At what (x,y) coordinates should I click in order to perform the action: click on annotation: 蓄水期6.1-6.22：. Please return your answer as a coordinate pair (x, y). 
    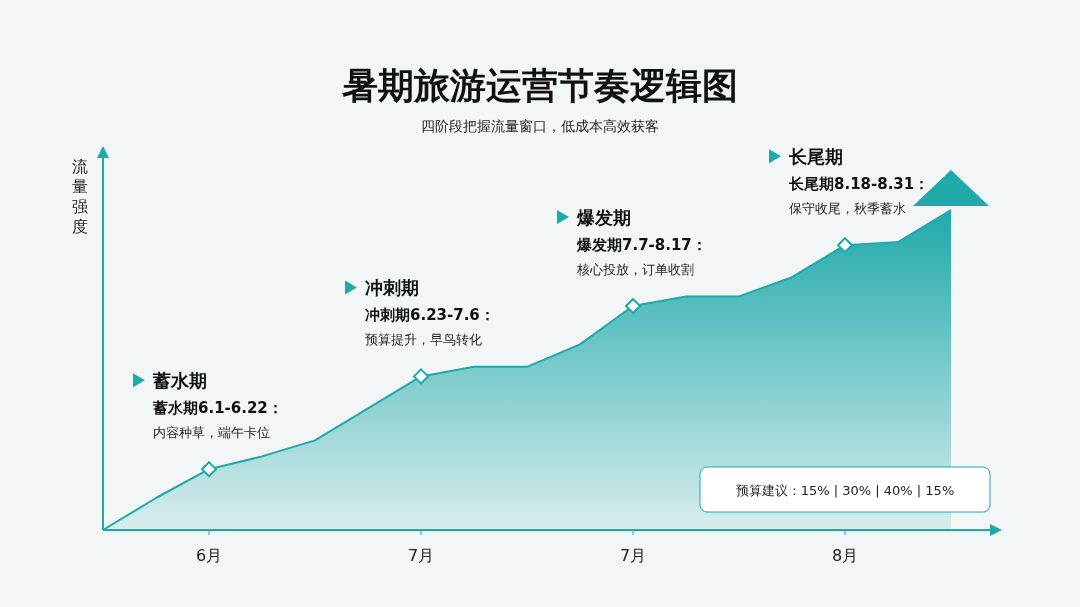
    Looking at the image, I should click on (217, 408).